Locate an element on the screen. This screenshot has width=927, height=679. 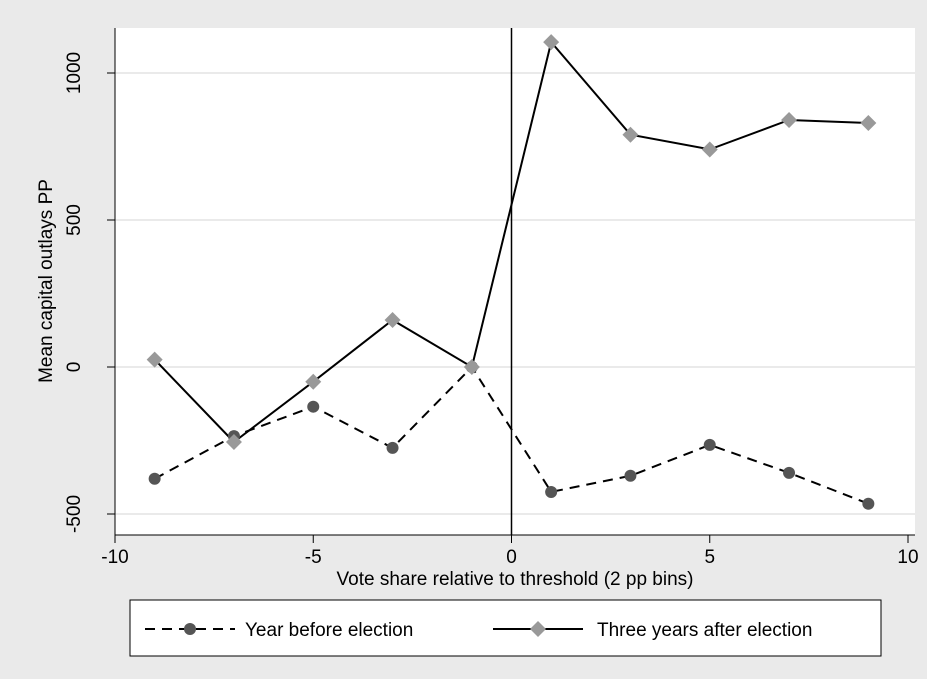
legend-marker-three-years-after is located at coordinates (538, 629).